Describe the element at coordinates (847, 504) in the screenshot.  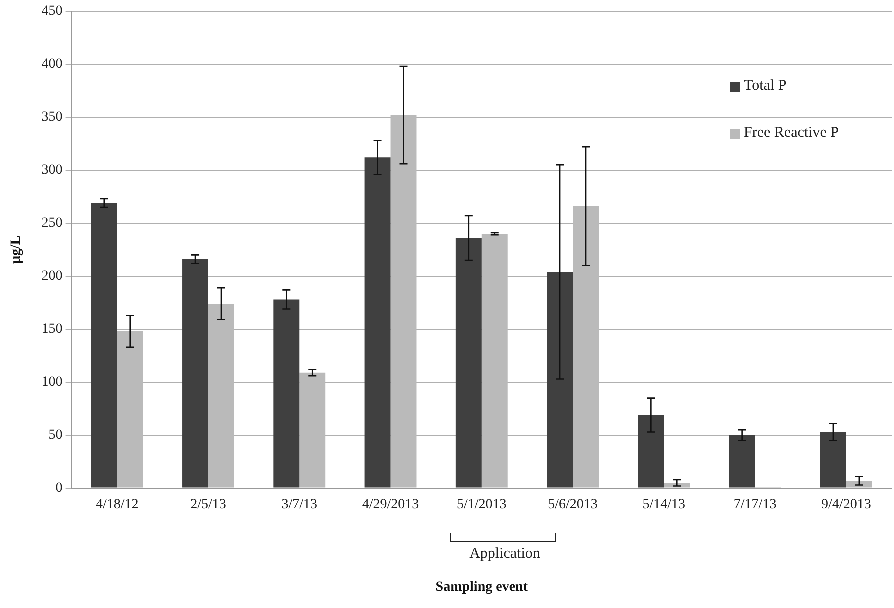
I see `x-tick-label: 9/4/2013` at that location.